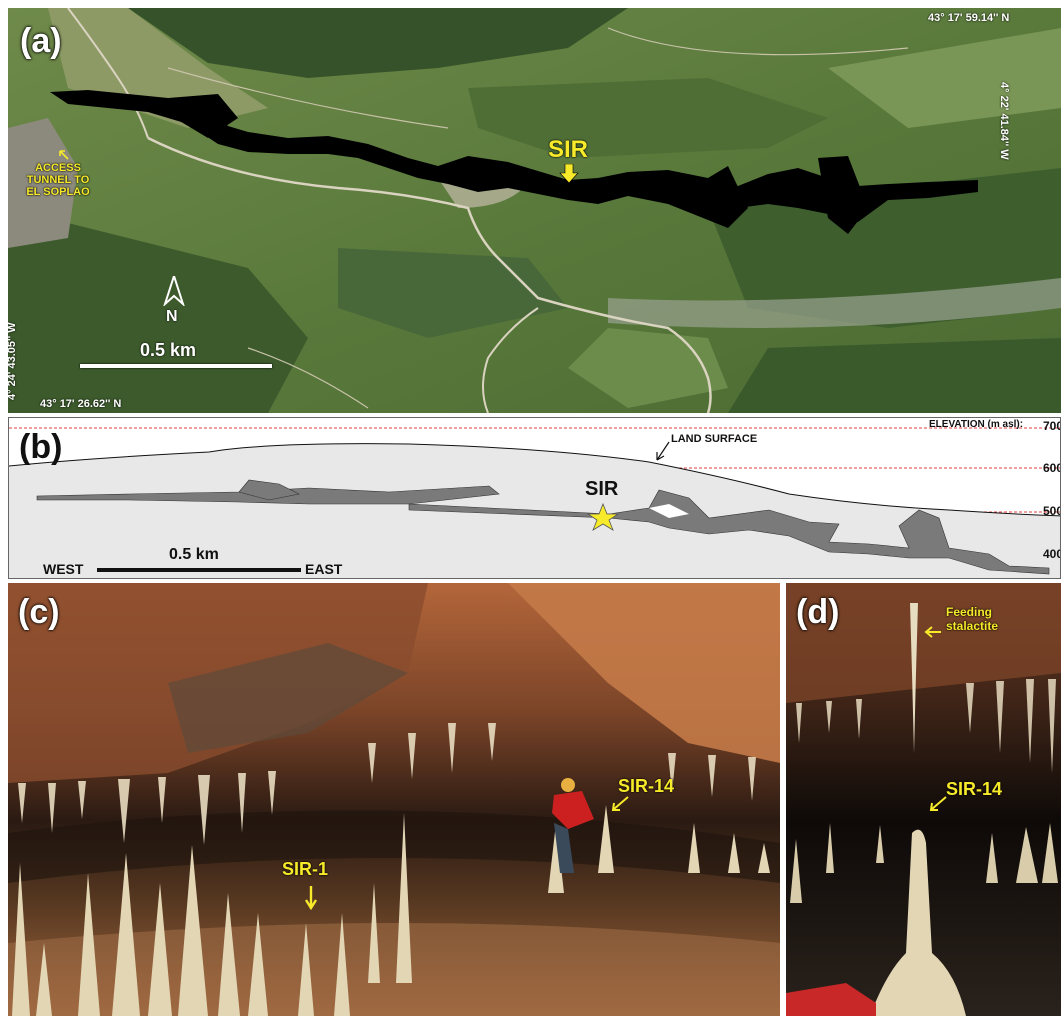  Describe the element at coordinates (969, 612) in the screenshot. I see `feeding-stalactite-line-1: Feeding` at that location.